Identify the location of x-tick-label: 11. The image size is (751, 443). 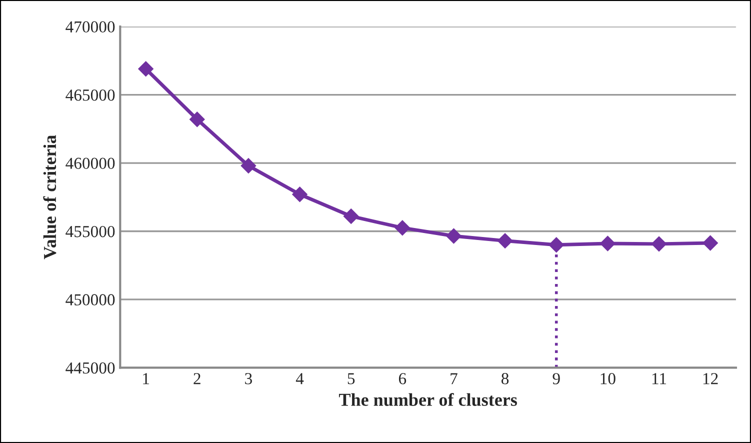
(659, 378).